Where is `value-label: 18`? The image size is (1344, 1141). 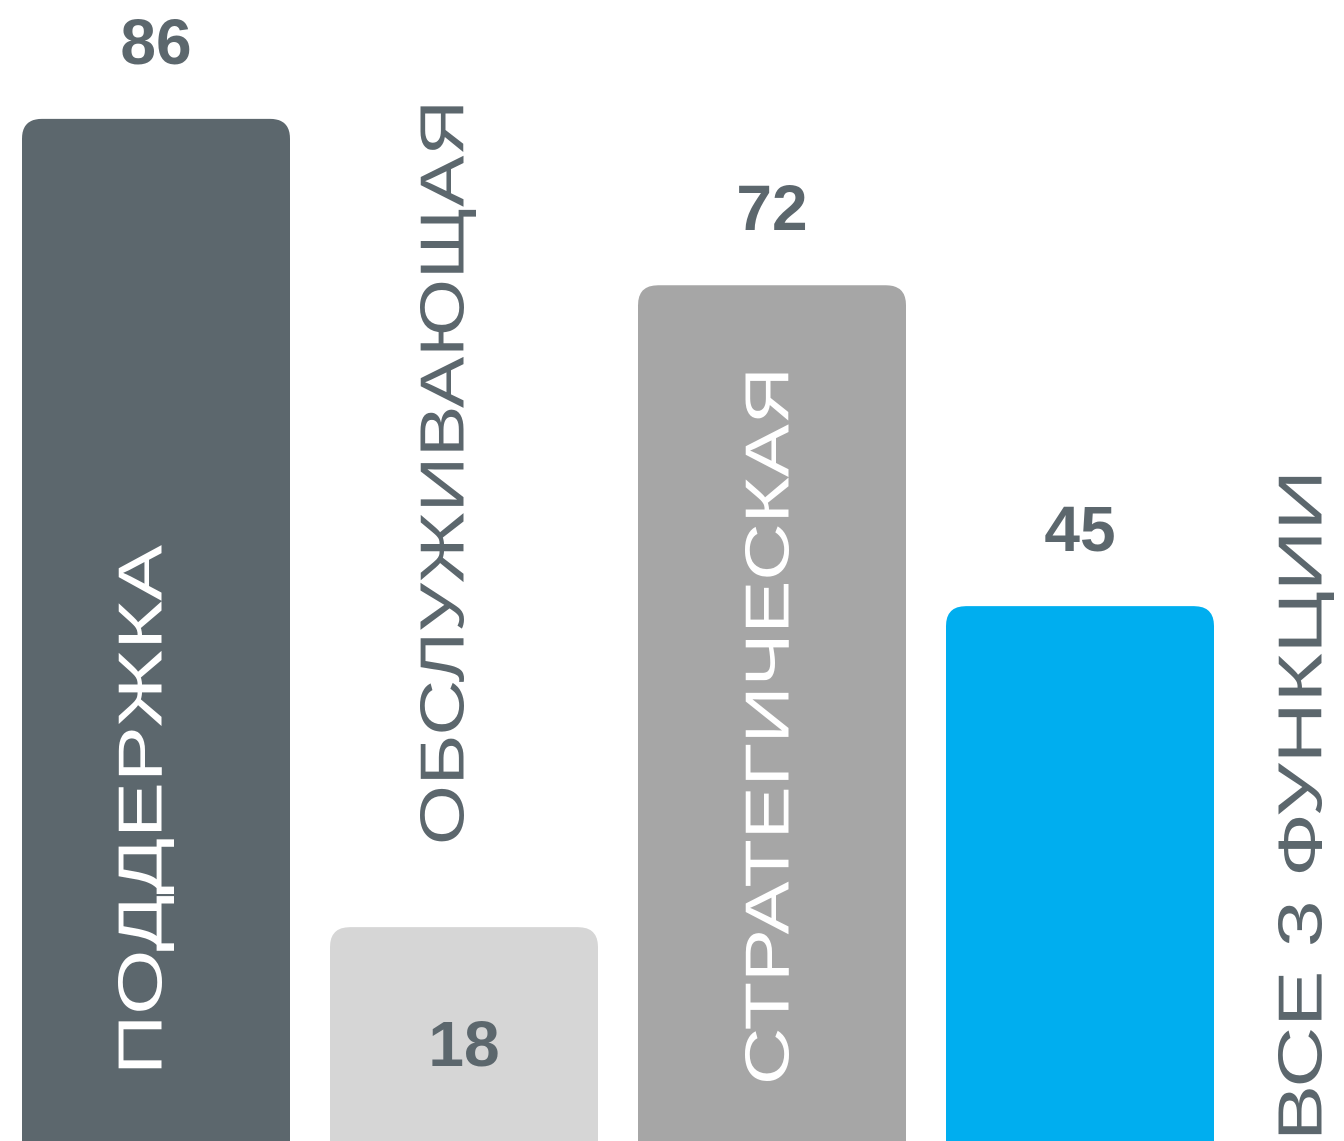
value-label: 18 is located at coordinates (463, 1044).